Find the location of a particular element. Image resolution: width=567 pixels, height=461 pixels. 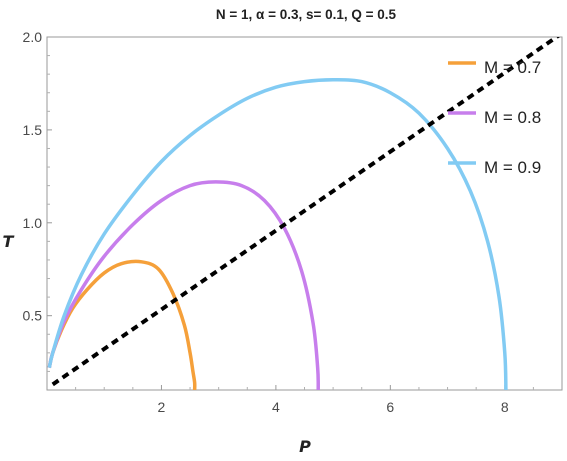

legend-label: M = 0.8 is located at coordinates (512, 117).